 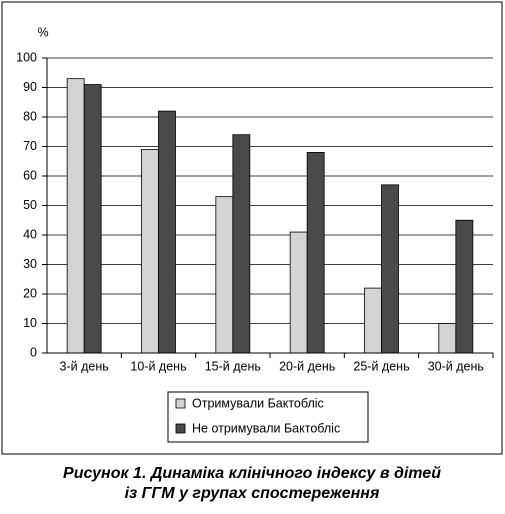 I want to click on y-tick-label: 80, so click(x=30, y=116).